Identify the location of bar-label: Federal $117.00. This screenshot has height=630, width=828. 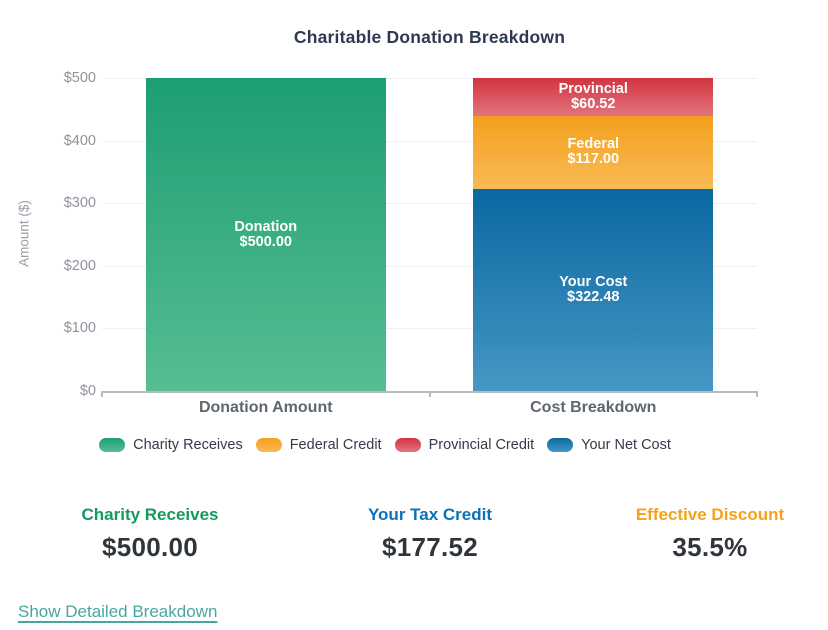
(593, 152).